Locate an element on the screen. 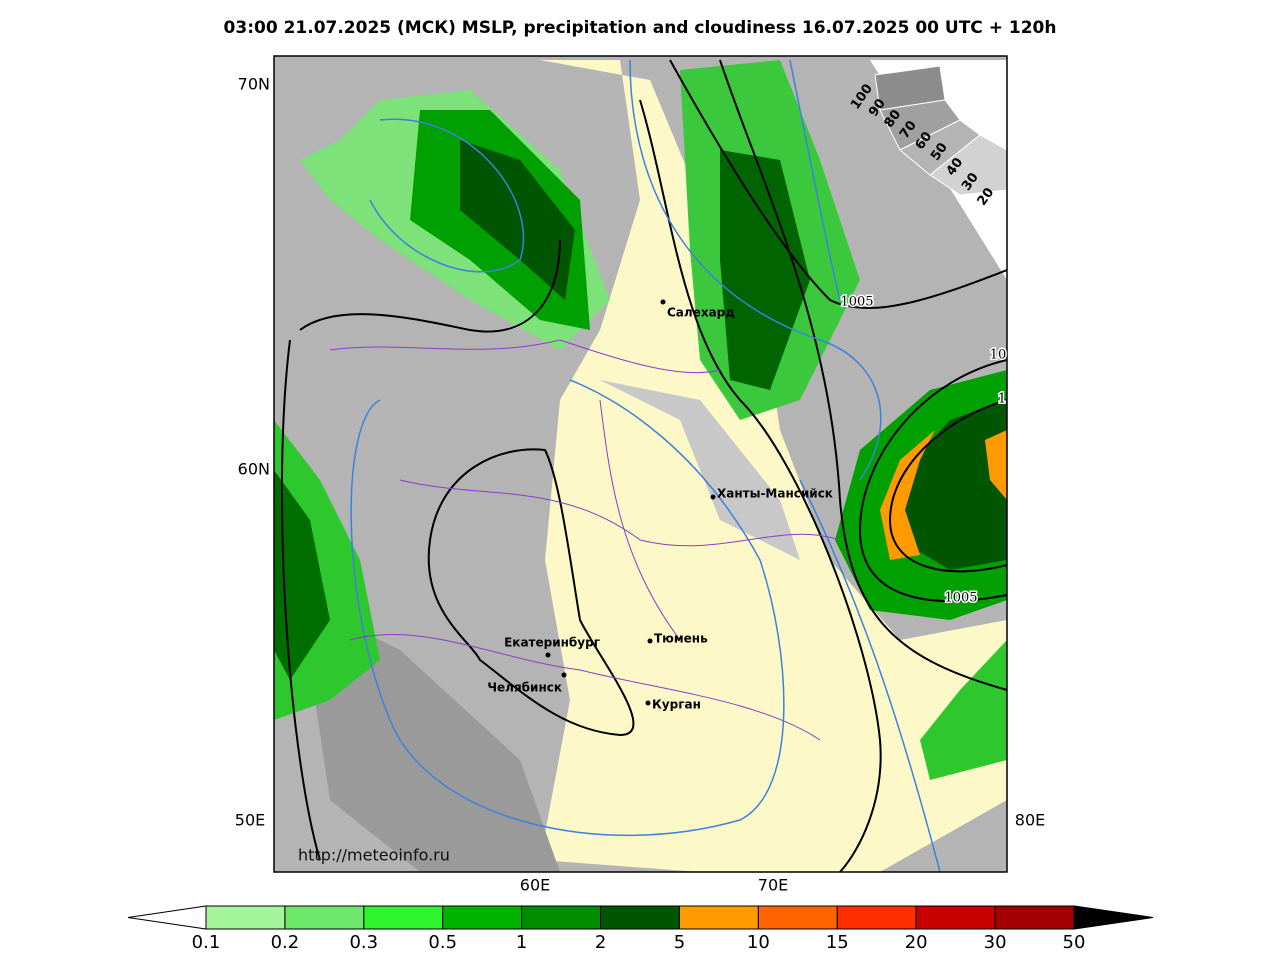 The height and width of the screenshot is (967, 1281). legend-tick-label: 50 is located at coordinates (1074, 942).